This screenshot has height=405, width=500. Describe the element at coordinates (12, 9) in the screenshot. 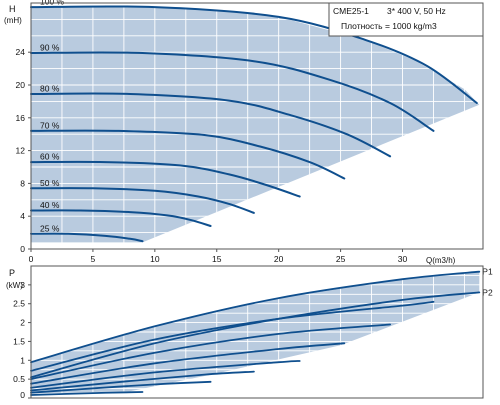

I see `head-y-axis-label: H` at that location.